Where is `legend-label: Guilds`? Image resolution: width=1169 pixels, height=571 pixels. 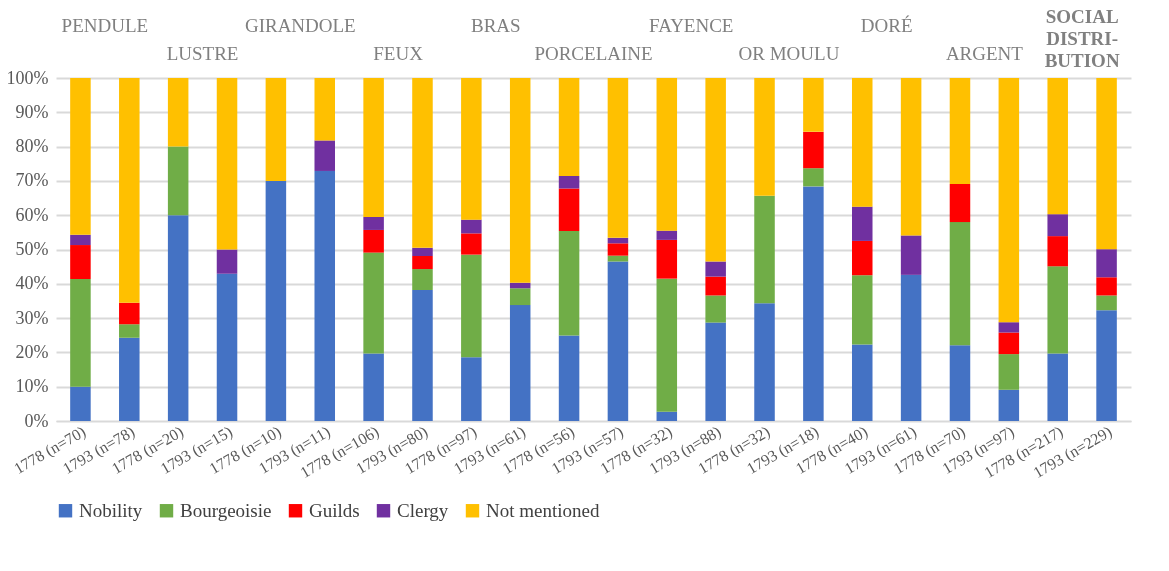
legend-label: Guilds is located at coordinates (334, 510).